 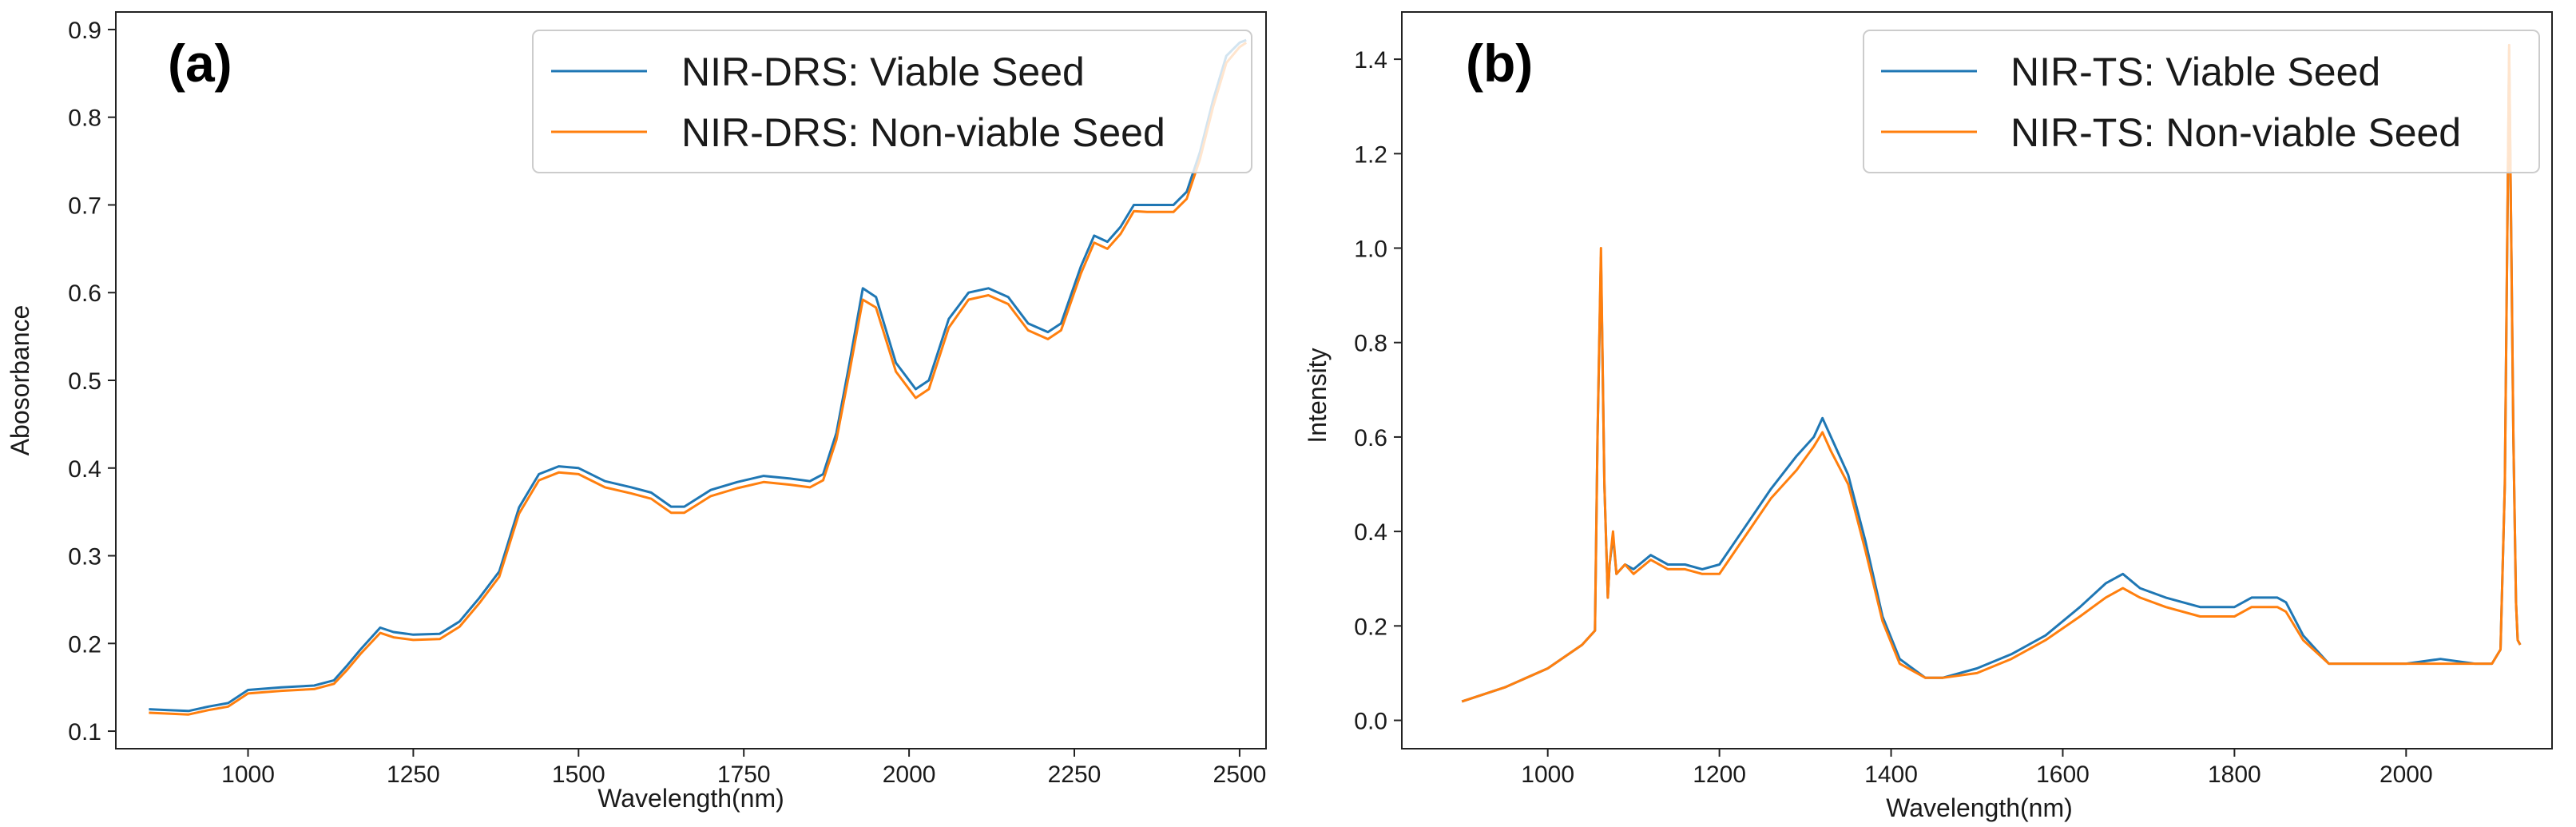 What do you see at coordinates (84, 557) in the screenshot?
I see `panel-a-y-tick-label-2: 0.3` at bounding box center [84, 557].